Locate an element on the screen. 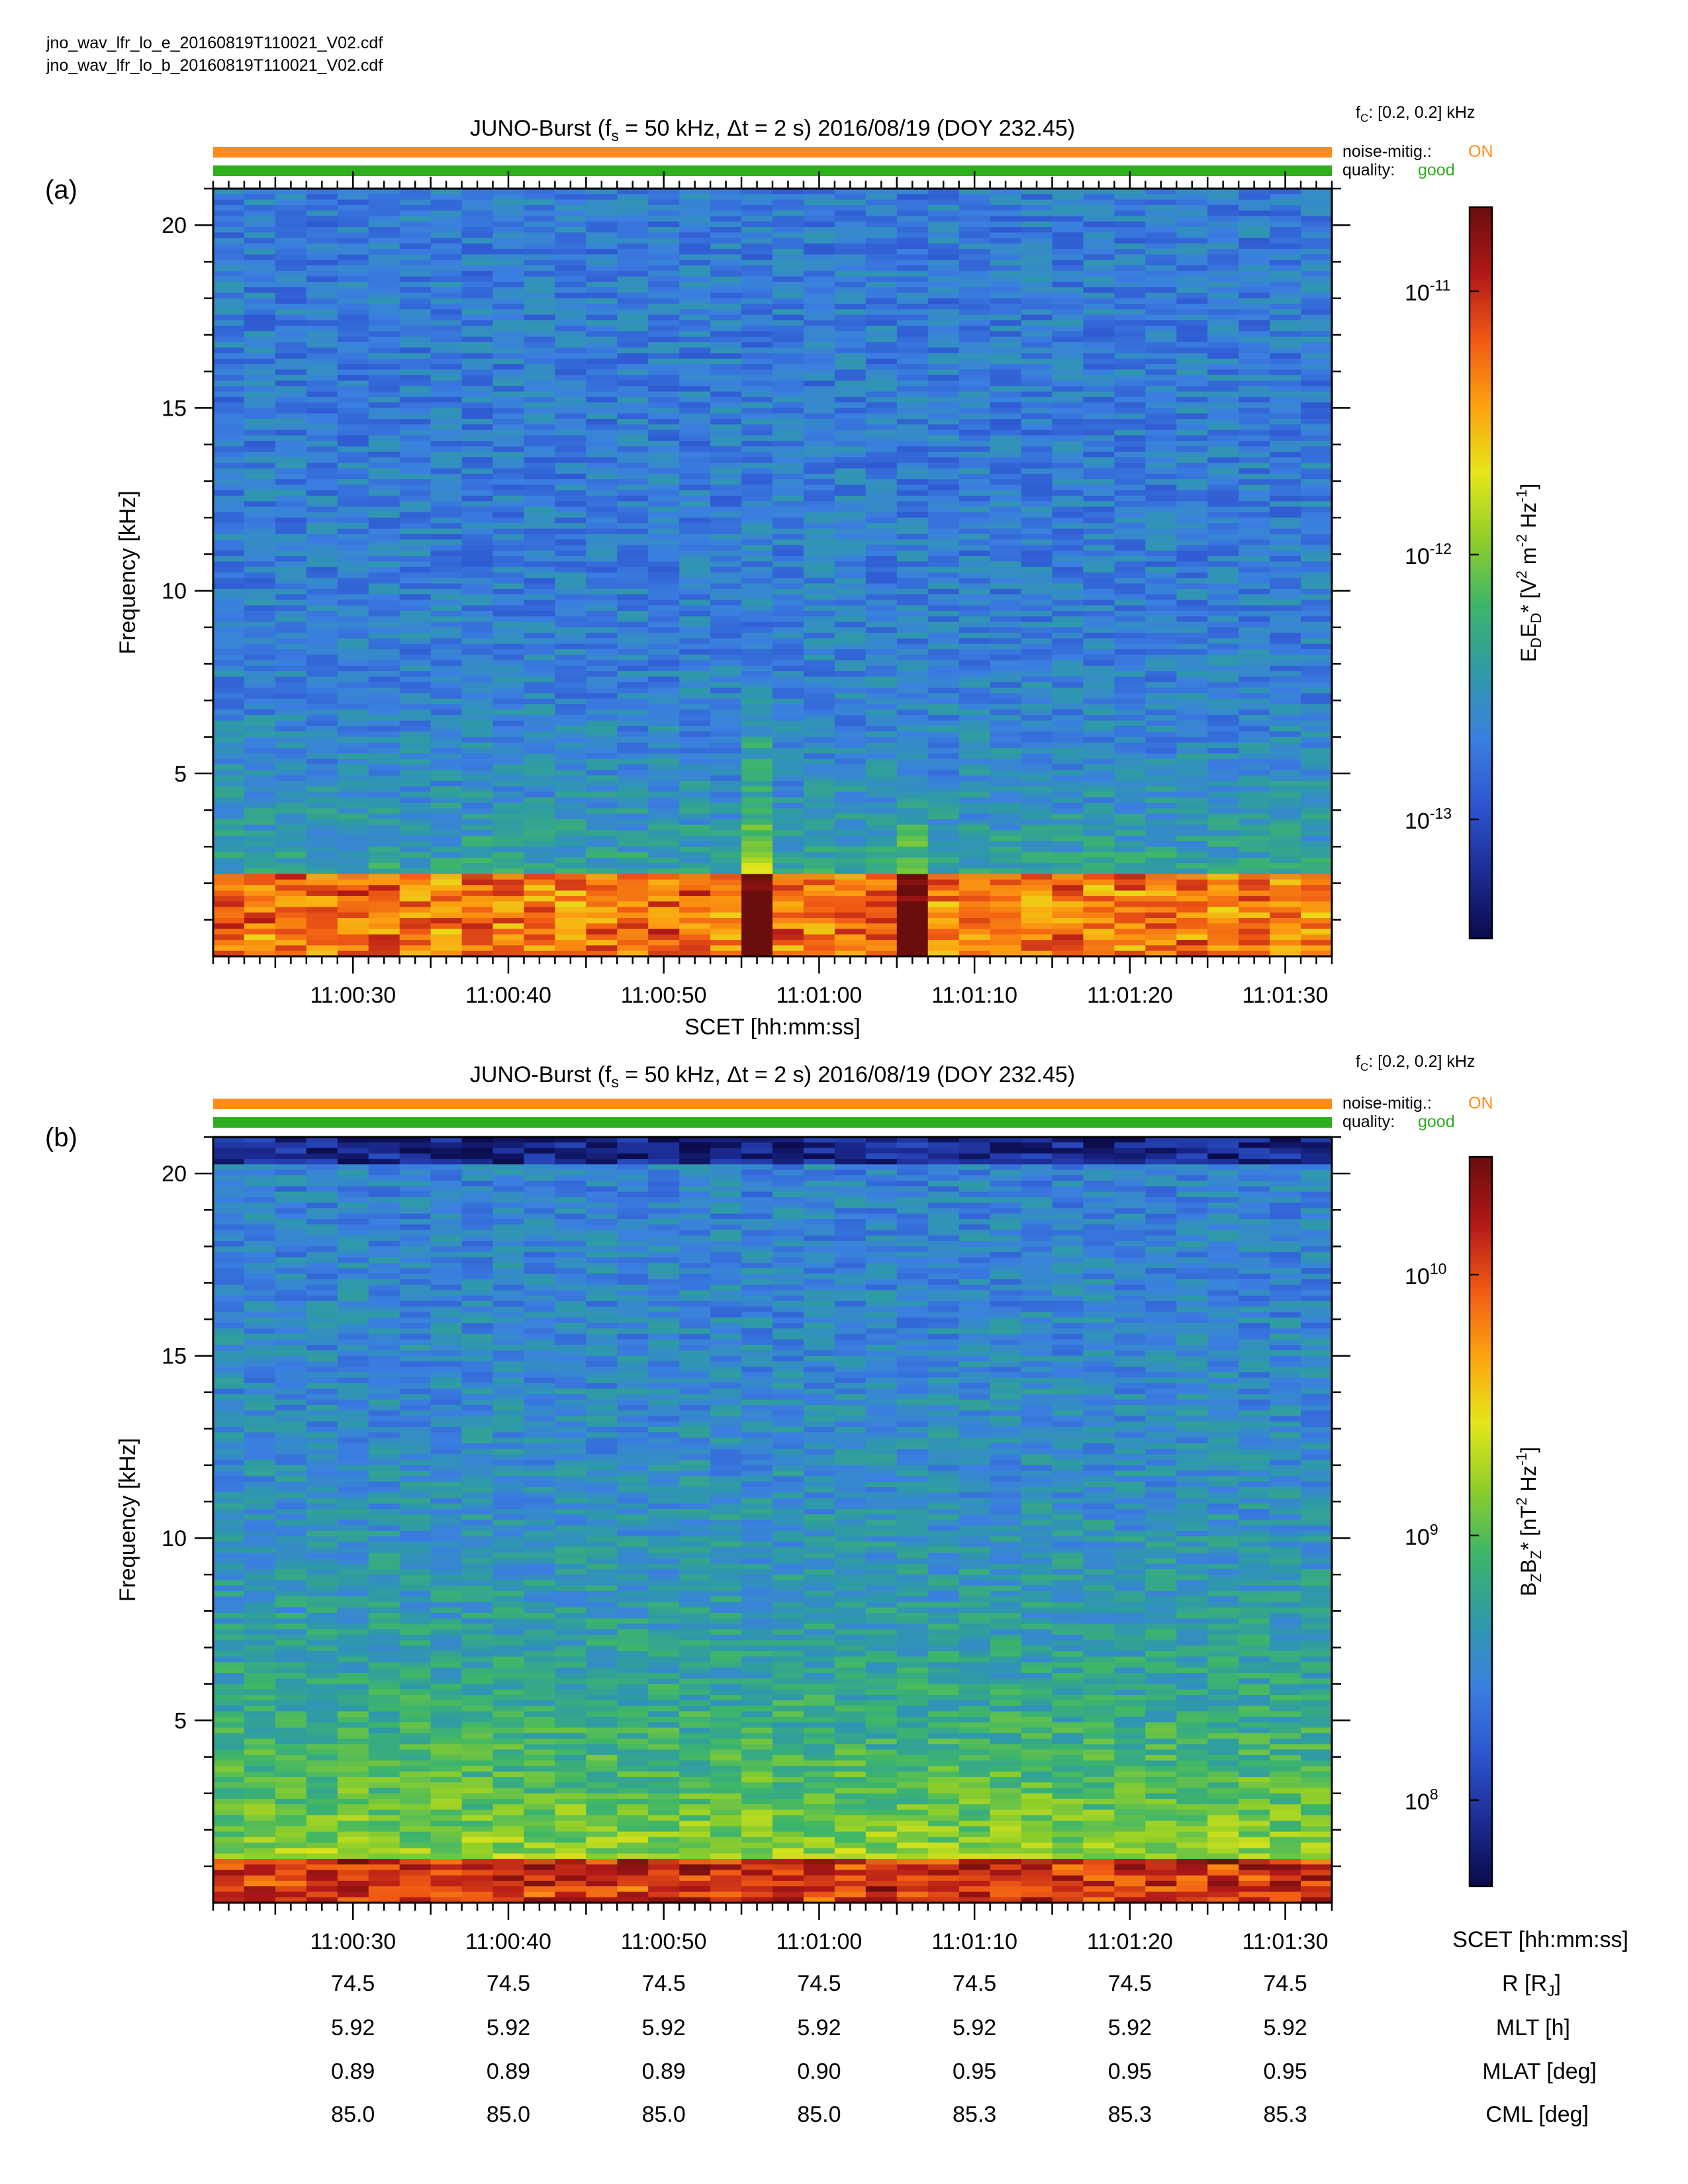 Image resolution: width=1688 pixels, height=2184 pixels. file-name-e: jno_wav_lfr_lo_e_20160819T110021_V02.cdf is located at coordinates (214, 43).